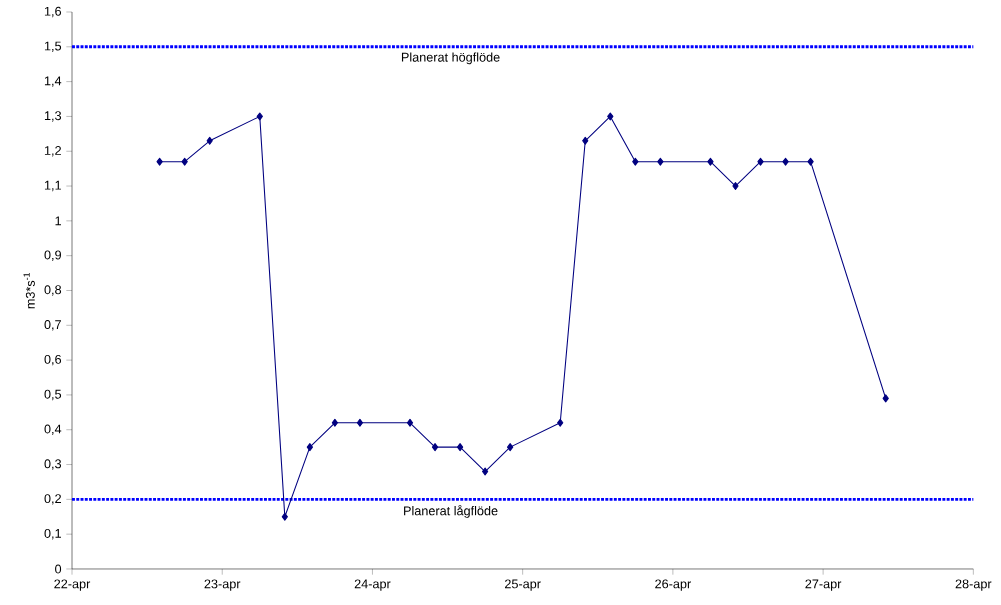  Describe the element at coordinates (53, 290) in the screenshot. I see `y-tick-label: 0,8` at that location.